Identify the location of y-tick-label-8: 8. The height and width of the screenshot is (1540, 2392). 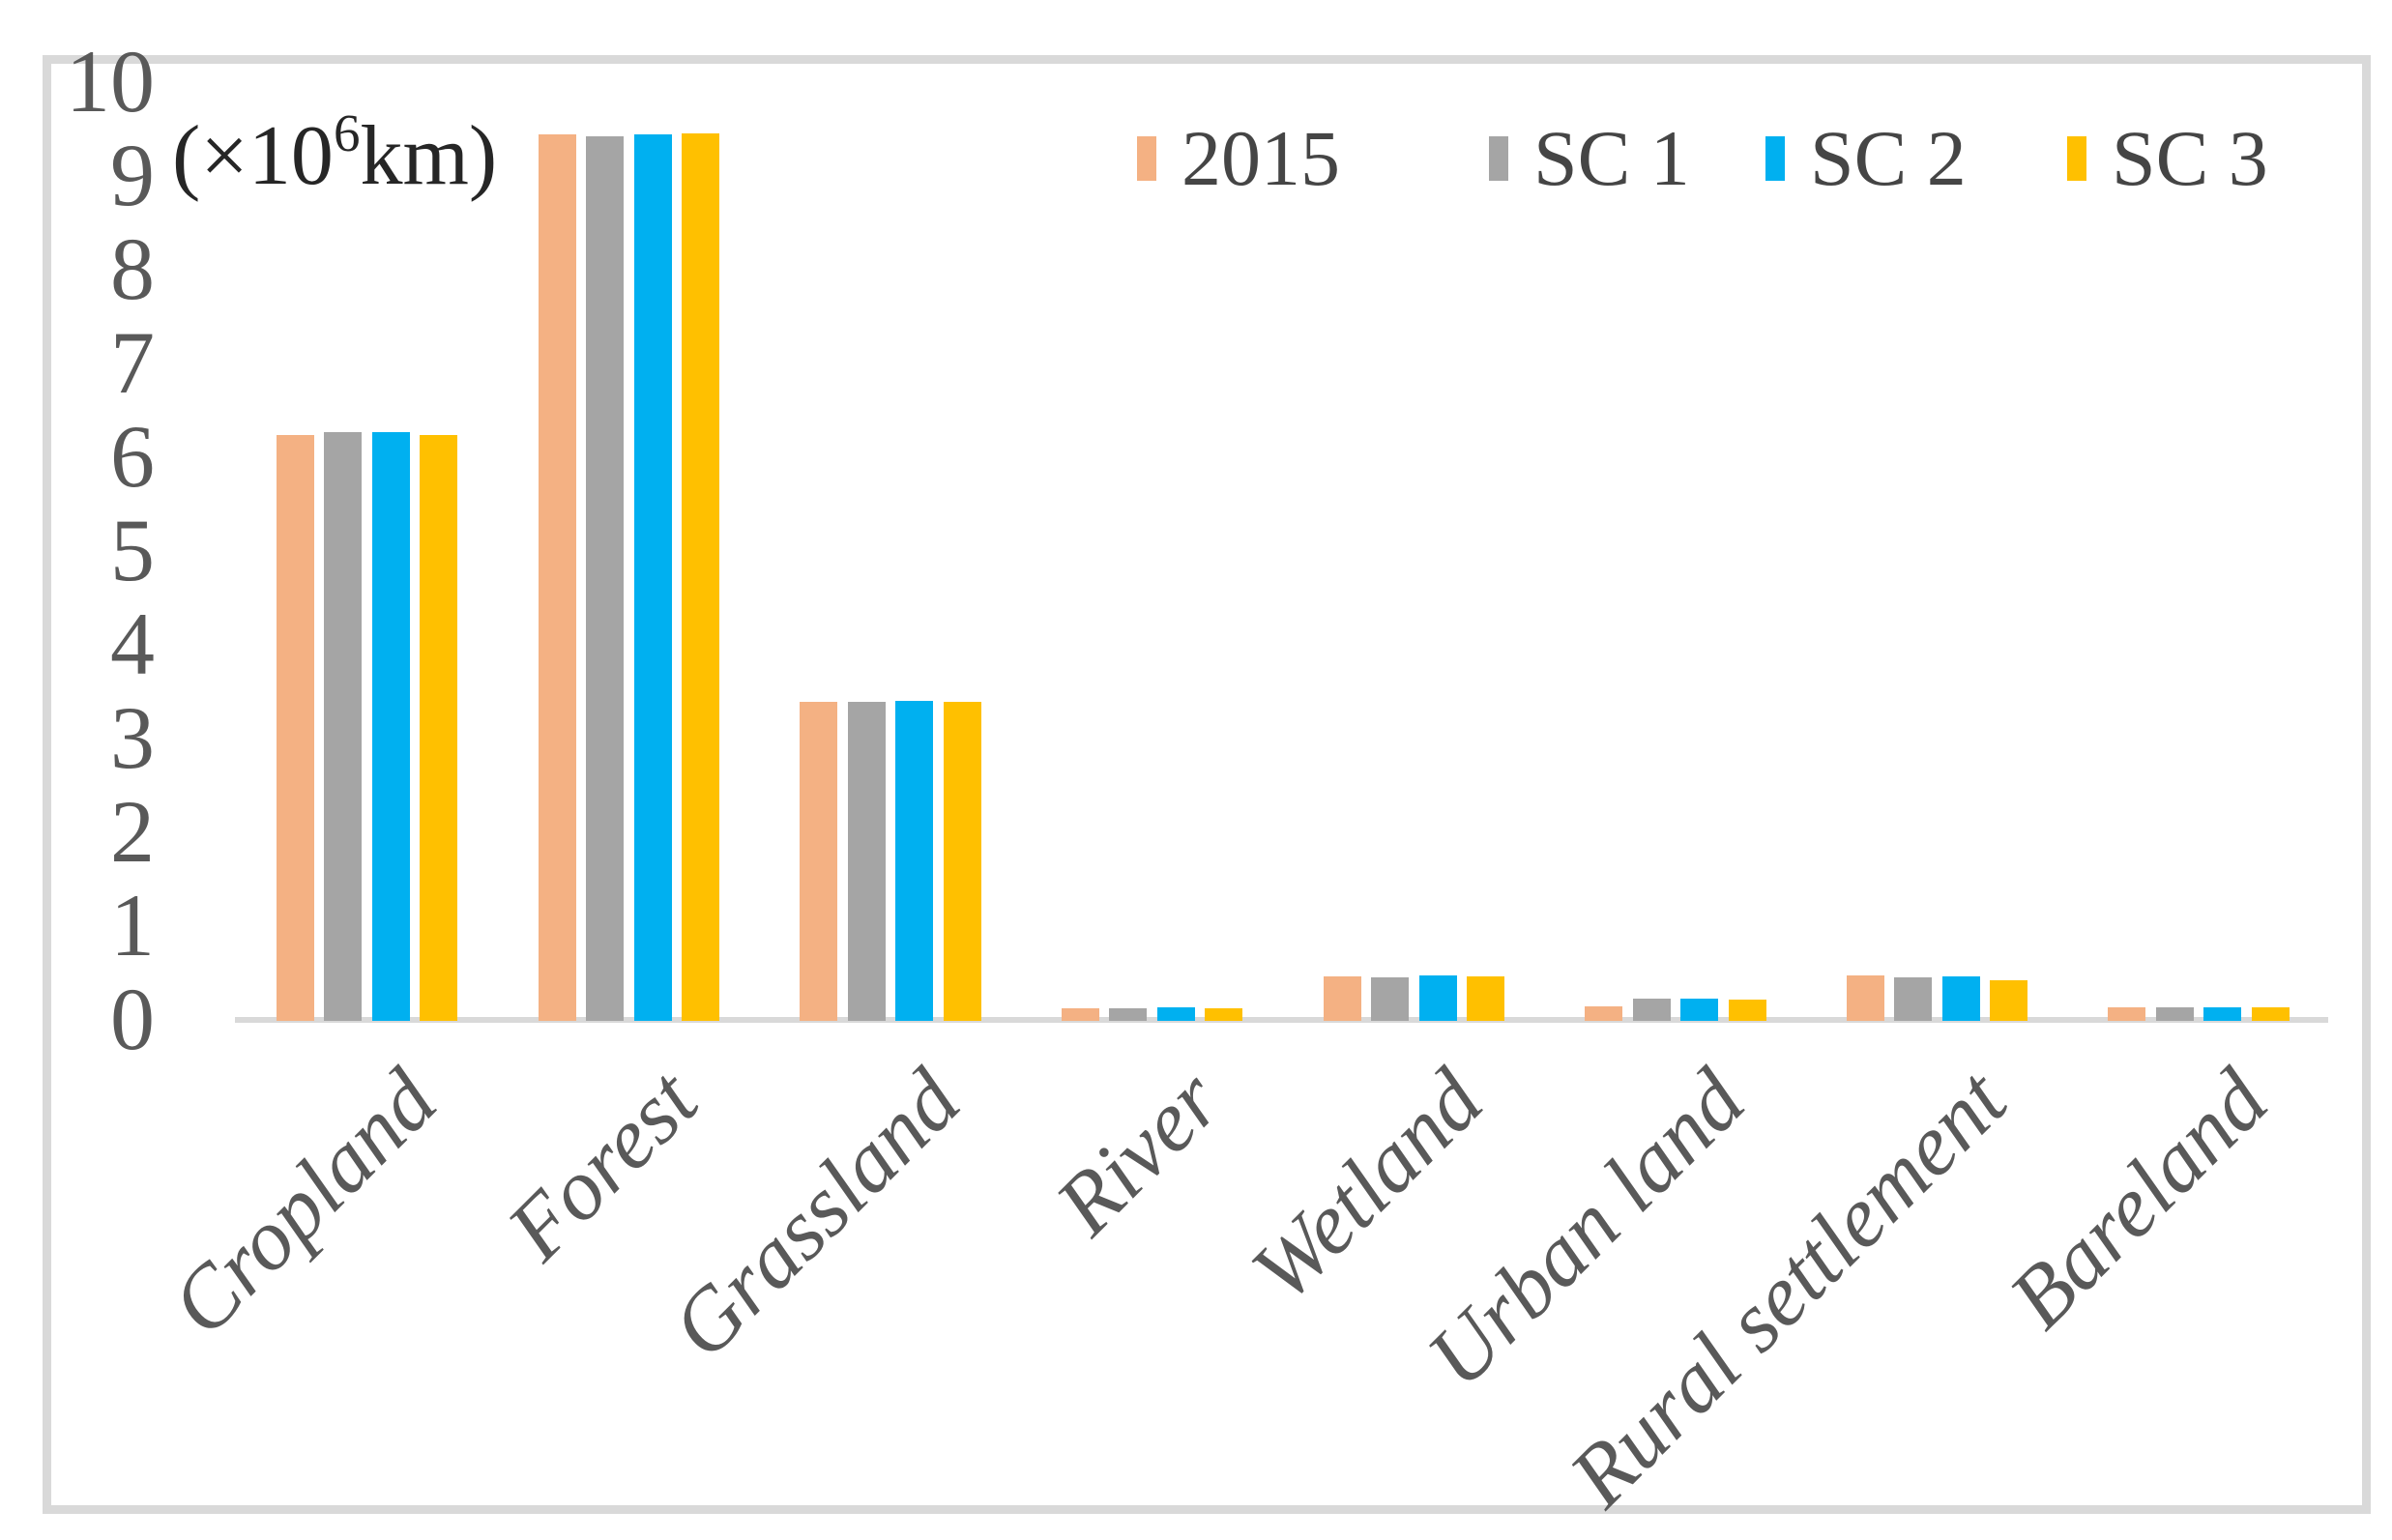
(132, 269).